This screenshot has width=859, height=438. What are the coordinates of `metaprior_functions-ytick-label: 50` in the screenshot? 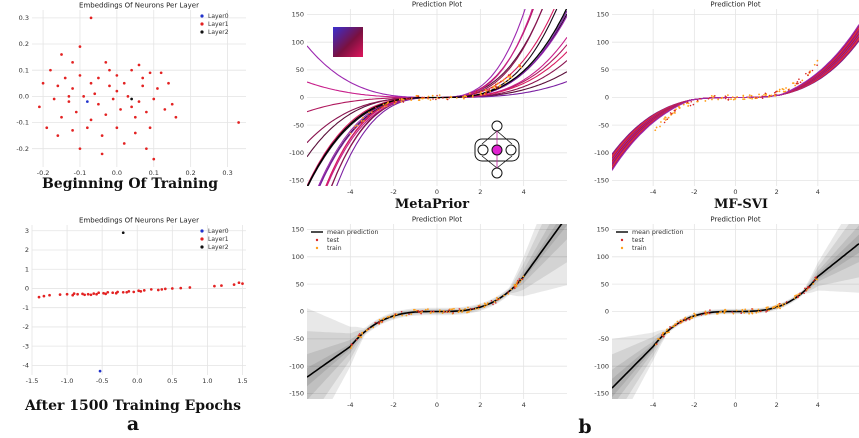 It's located at (300, 70).